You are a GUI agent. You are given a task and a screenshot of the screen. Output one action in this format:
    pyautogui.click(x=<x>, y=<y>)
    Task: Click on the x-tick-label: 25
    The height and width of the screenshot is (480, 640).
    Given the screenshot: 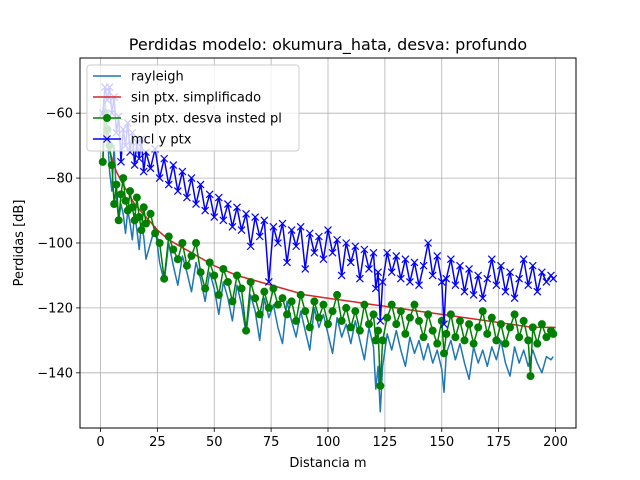 What is the action you would take?
    pyautogui.click(x=157, y=442)
    